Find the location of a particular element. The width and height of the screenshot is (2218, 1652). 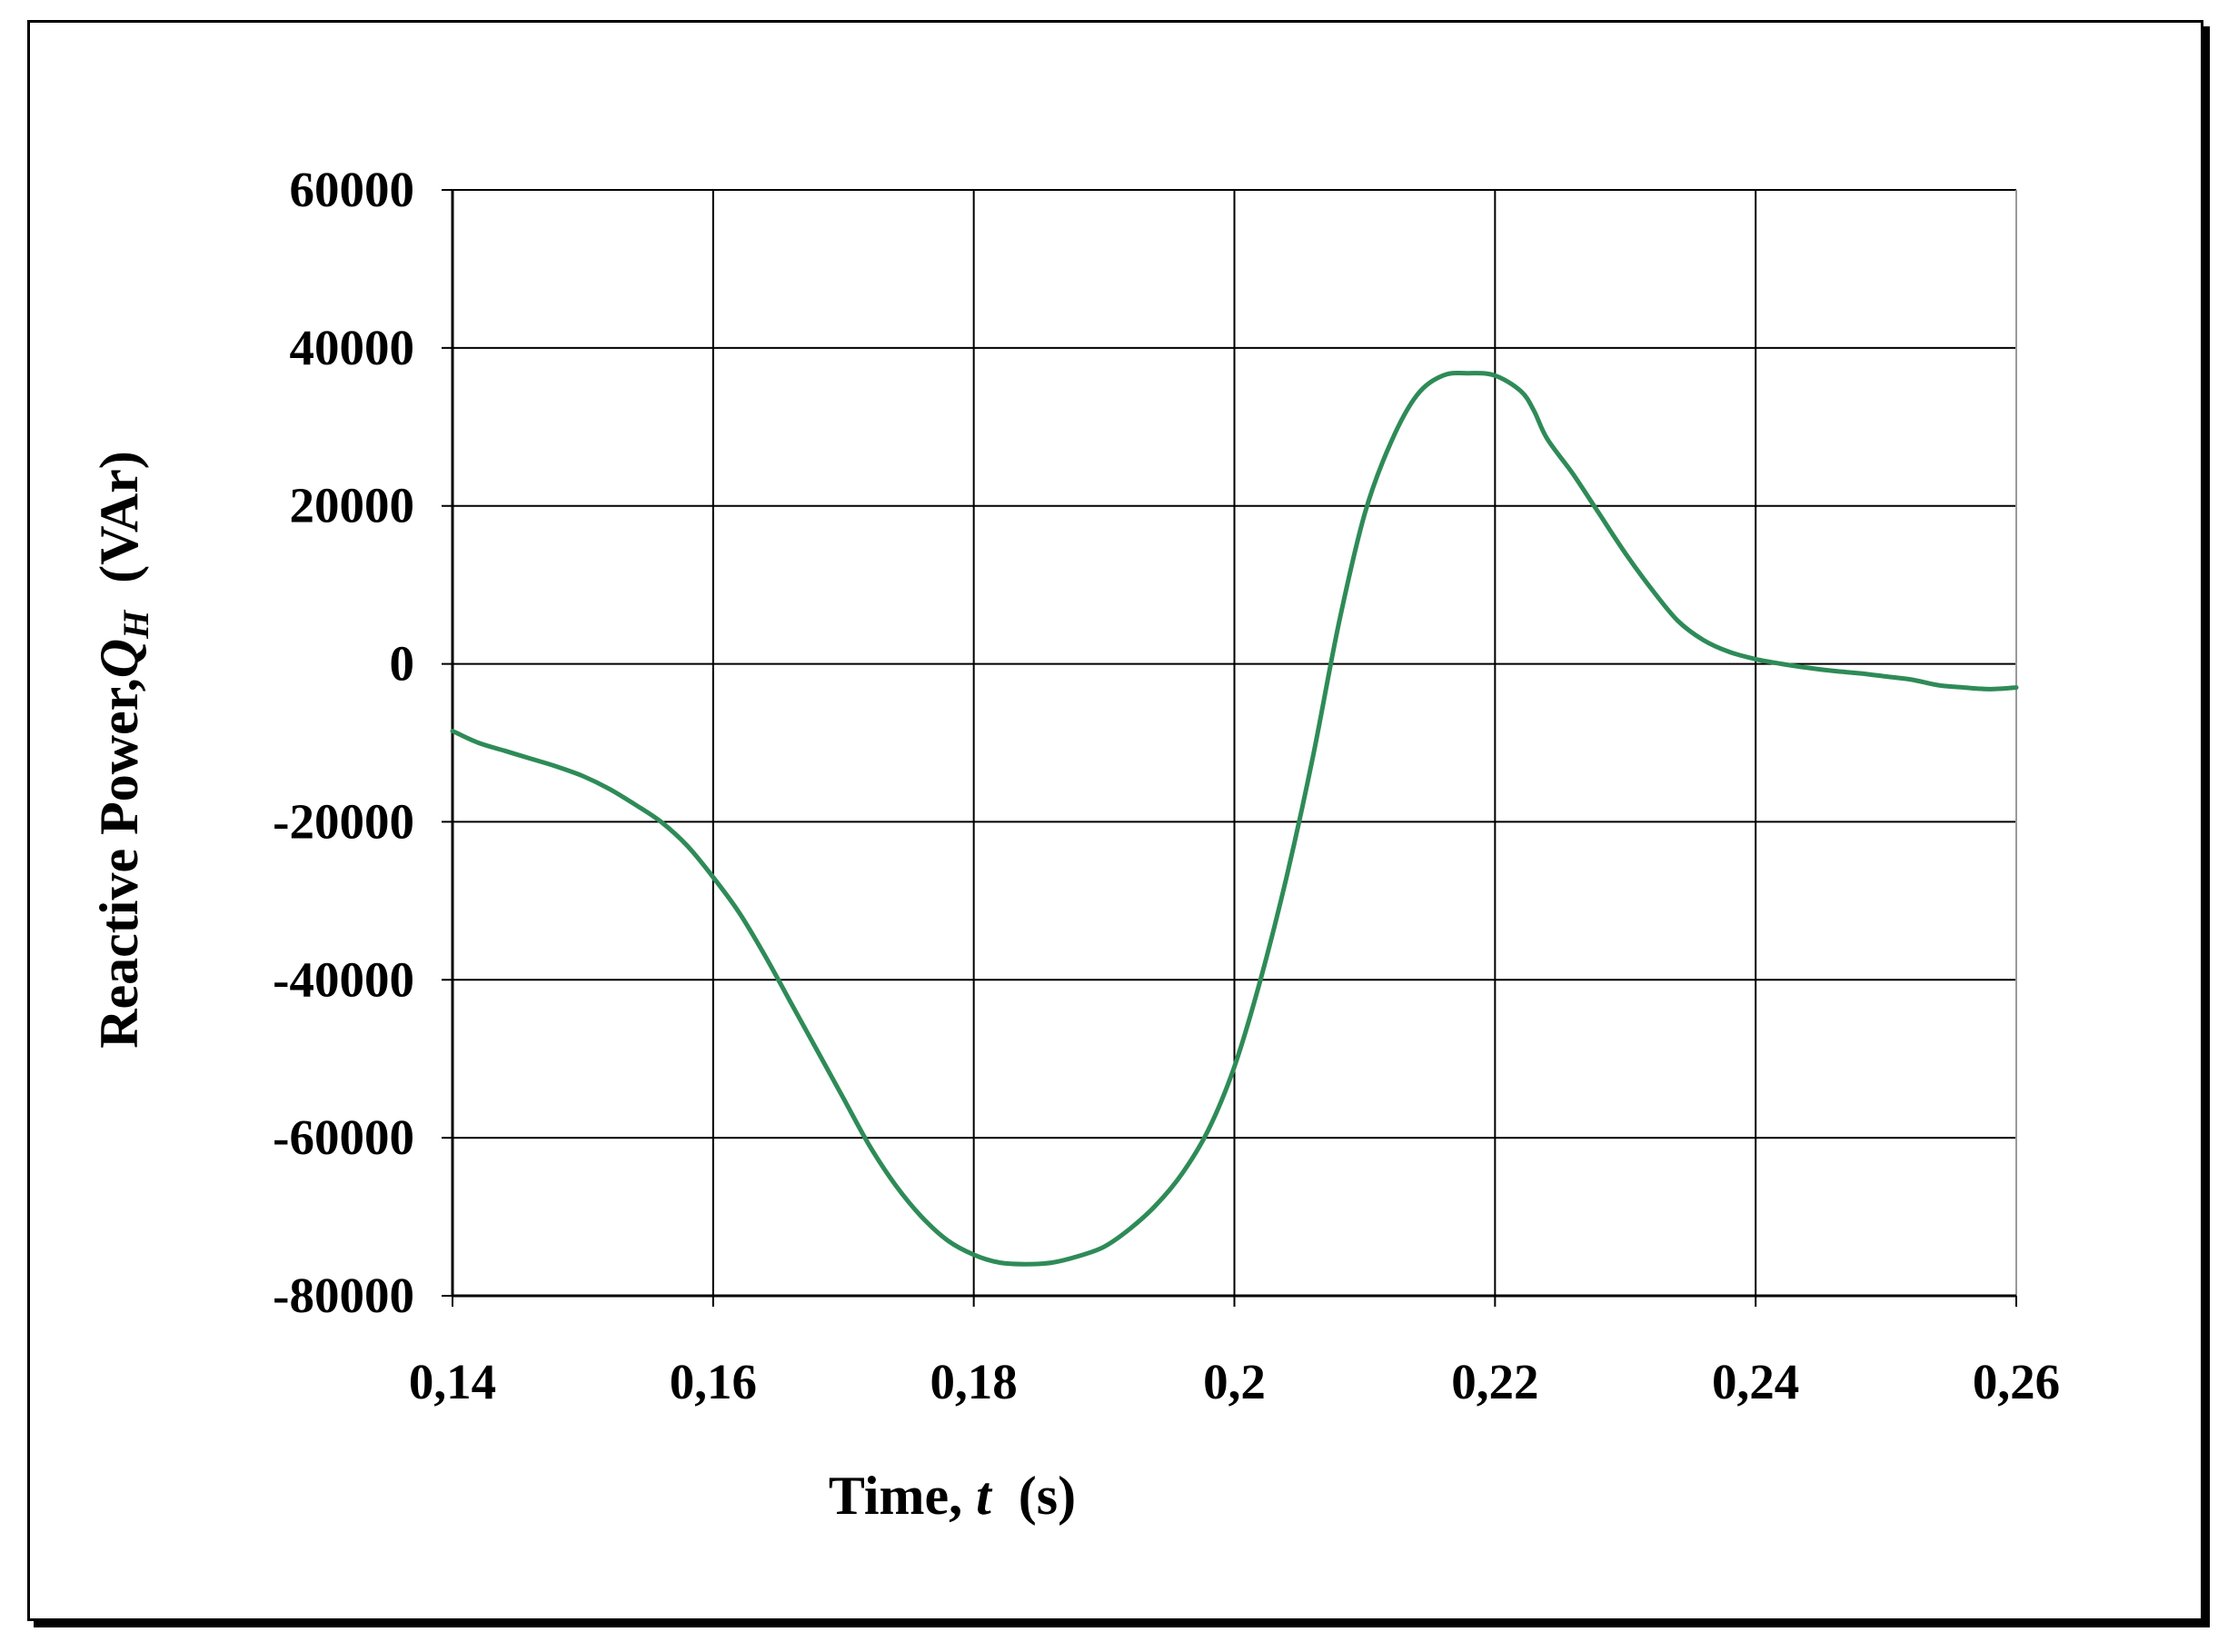

y-tick-label: -60000 is located at coordinates (343, 1137).